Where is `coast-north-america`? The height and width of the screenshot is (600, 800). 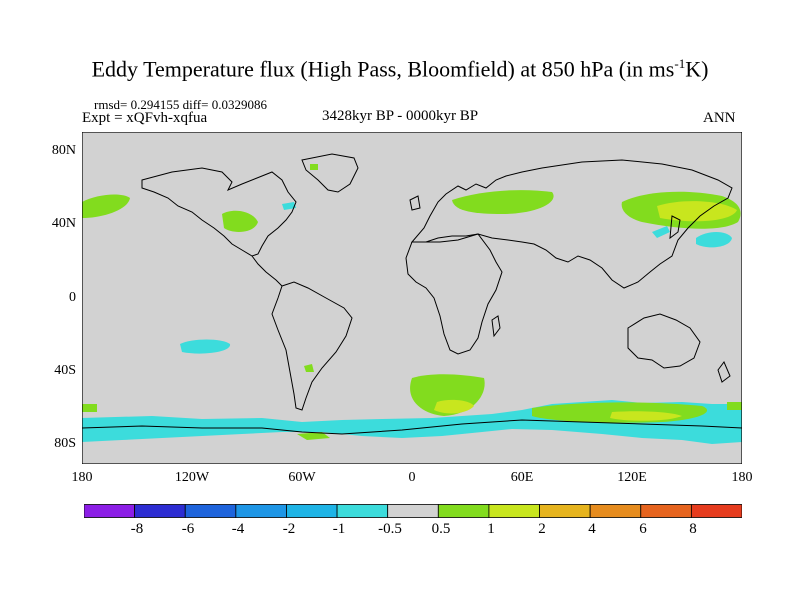
coast-north-america is located at coordinates (219, 212).